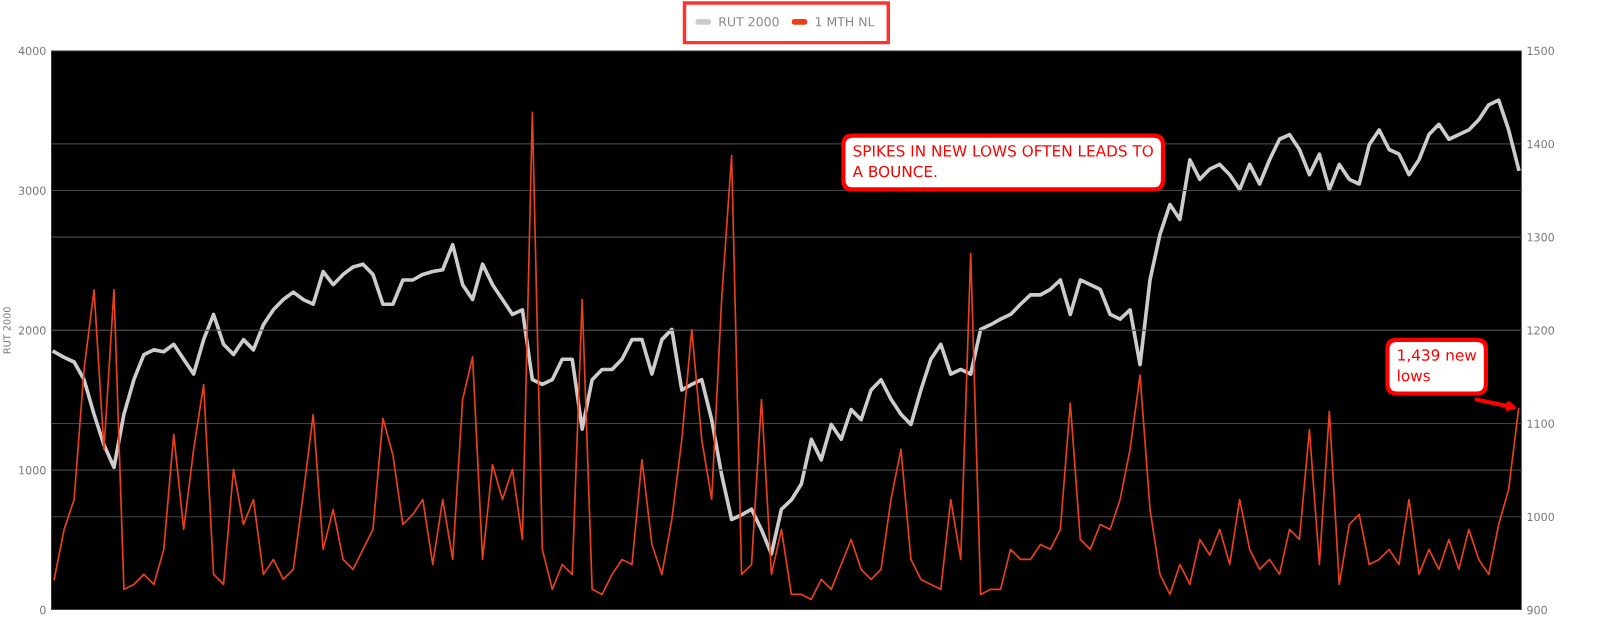 The height and width of the screenshot is (642, 1600). Describe the element at coordinates (749, 22) in the screenshot. I see `legend-label: RUT 2000` at that location.